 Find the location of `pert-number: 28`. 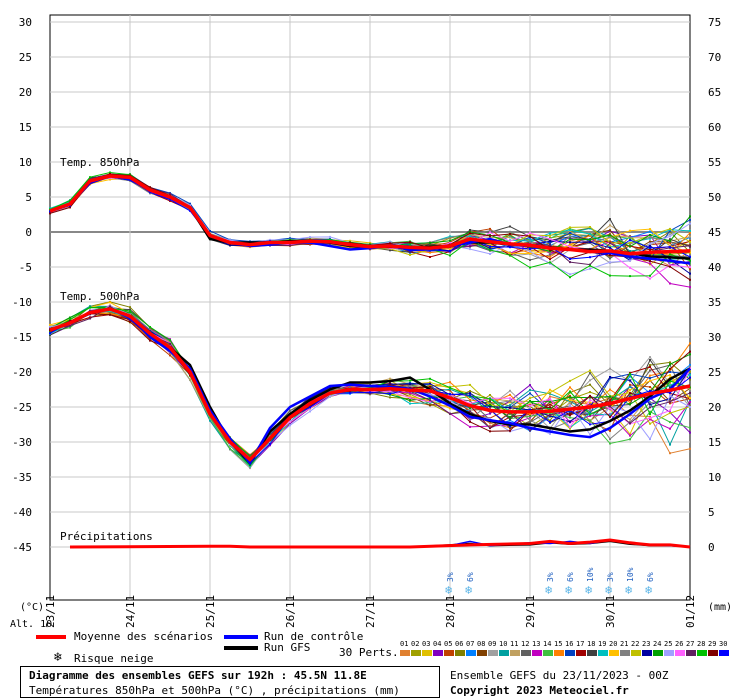

pert-number: 28 is located at coordinates (701, 644).